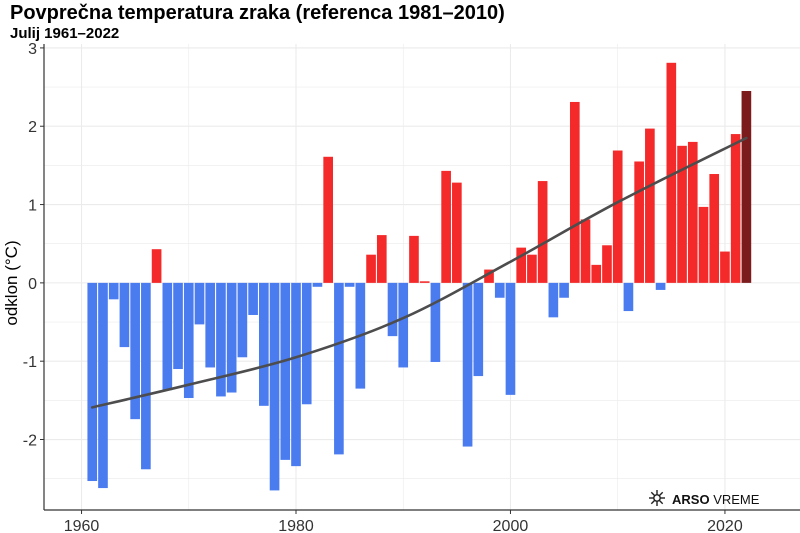 This screenshot has width=800, height=533. Describe the element at coordinates (113, 291) in the screenshot. I see `bar-1963` at that location.